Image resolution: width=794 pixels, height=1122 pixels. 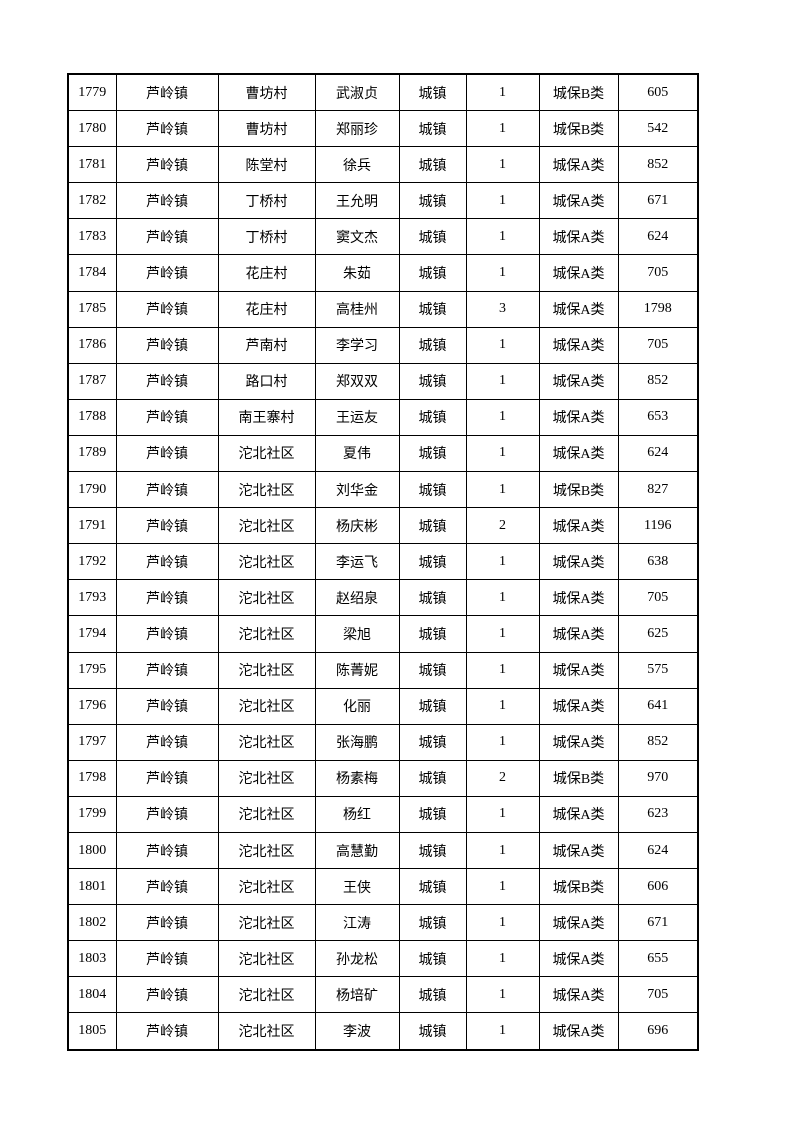 What do you see at coordinates (383, 814) in the screenshot?
I see `table-row: 1799 芦岭镇 沱北社区 杨红 城镇 1 城保A类 623` at bounding box center [383, 814].